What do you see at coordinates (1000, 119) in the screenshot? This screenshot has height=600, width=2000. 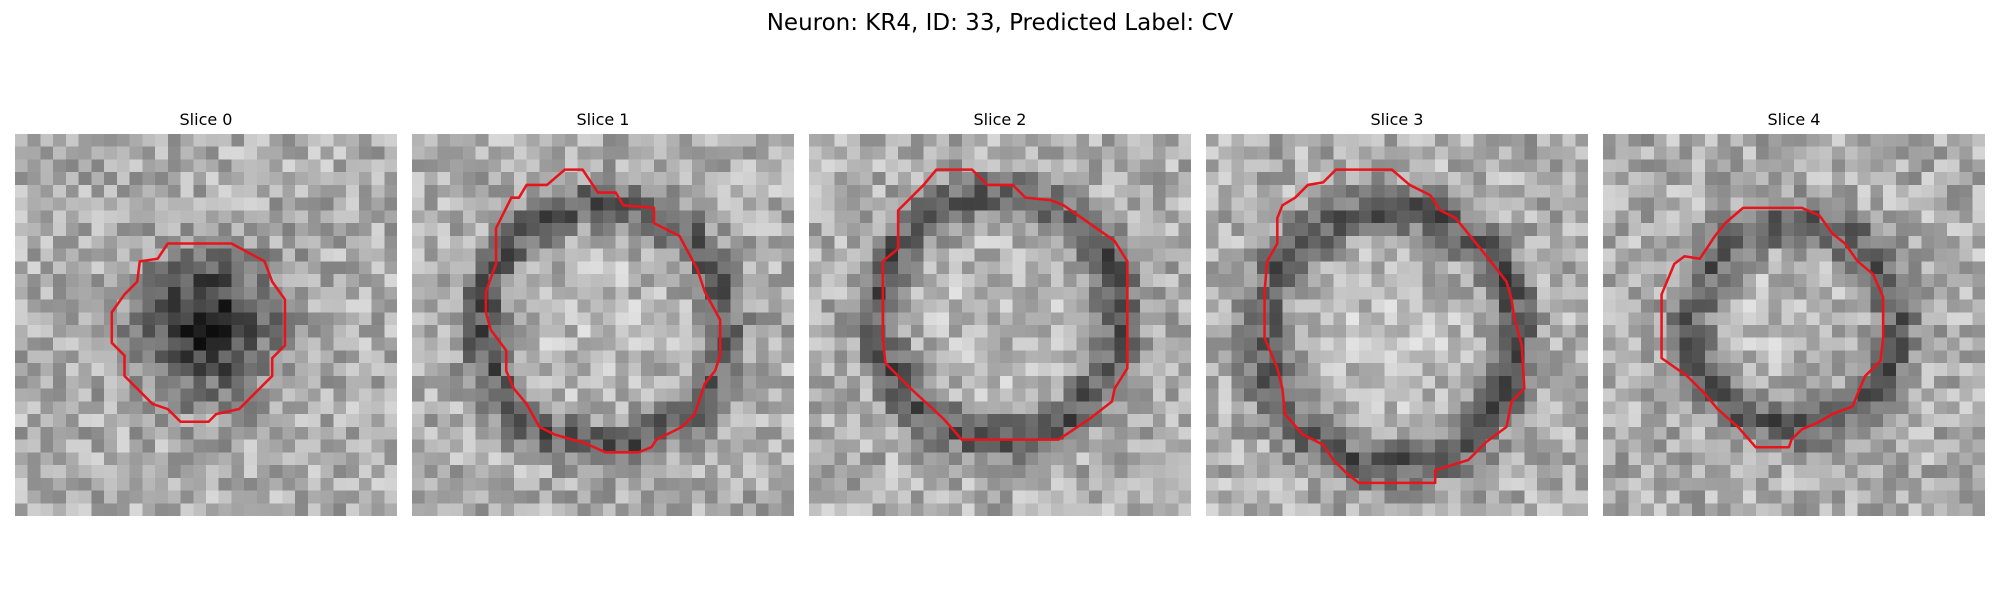 I see `slice-title: Slice 2` at bounding box center [1000, 119].